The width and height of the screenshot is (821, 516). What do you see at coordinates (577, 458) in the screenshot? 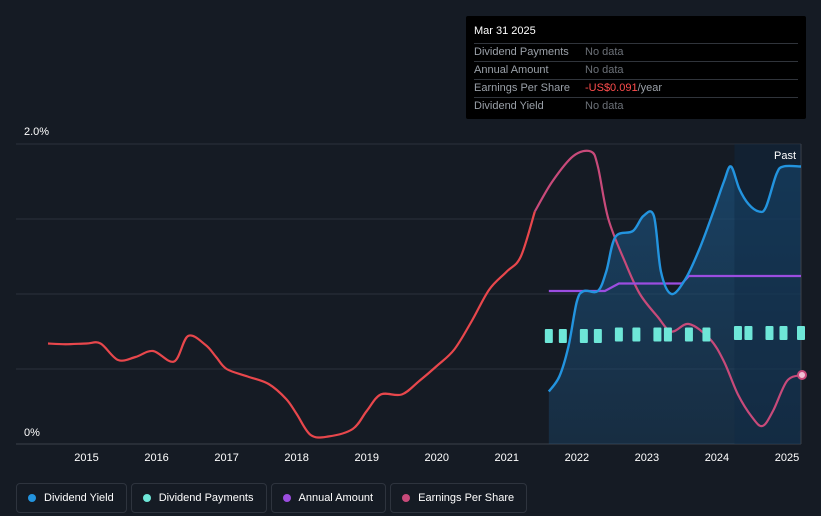
I see `x-tick-label: 2022` at bounding box center [577, 458].